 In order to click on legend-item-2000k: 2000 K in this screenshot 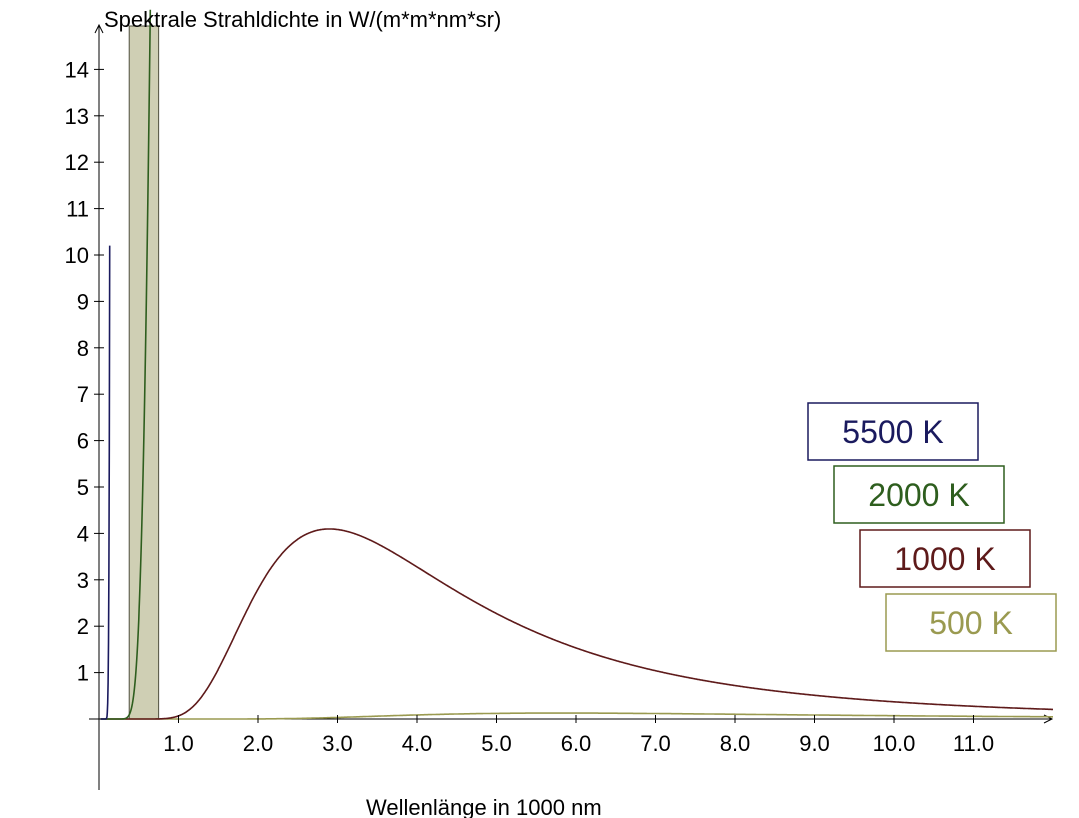, I will do `click(919, 494)`.